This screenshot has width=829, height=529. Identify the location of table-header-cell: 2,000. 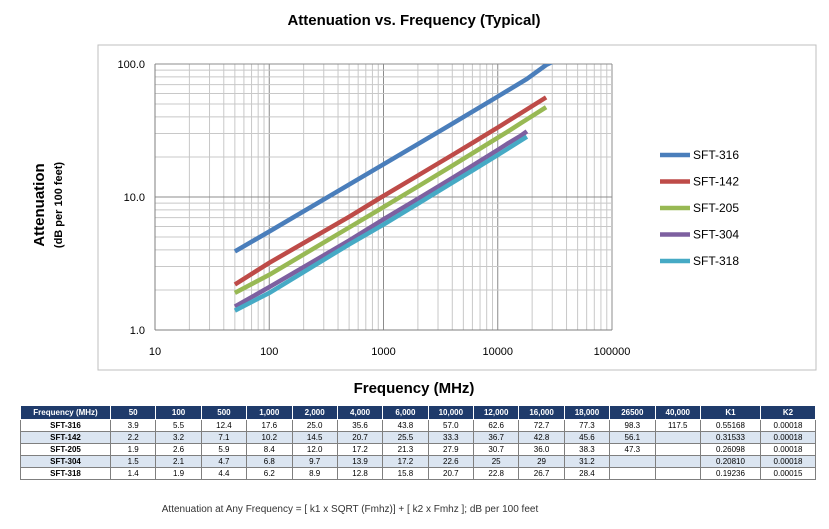
(314, 412).